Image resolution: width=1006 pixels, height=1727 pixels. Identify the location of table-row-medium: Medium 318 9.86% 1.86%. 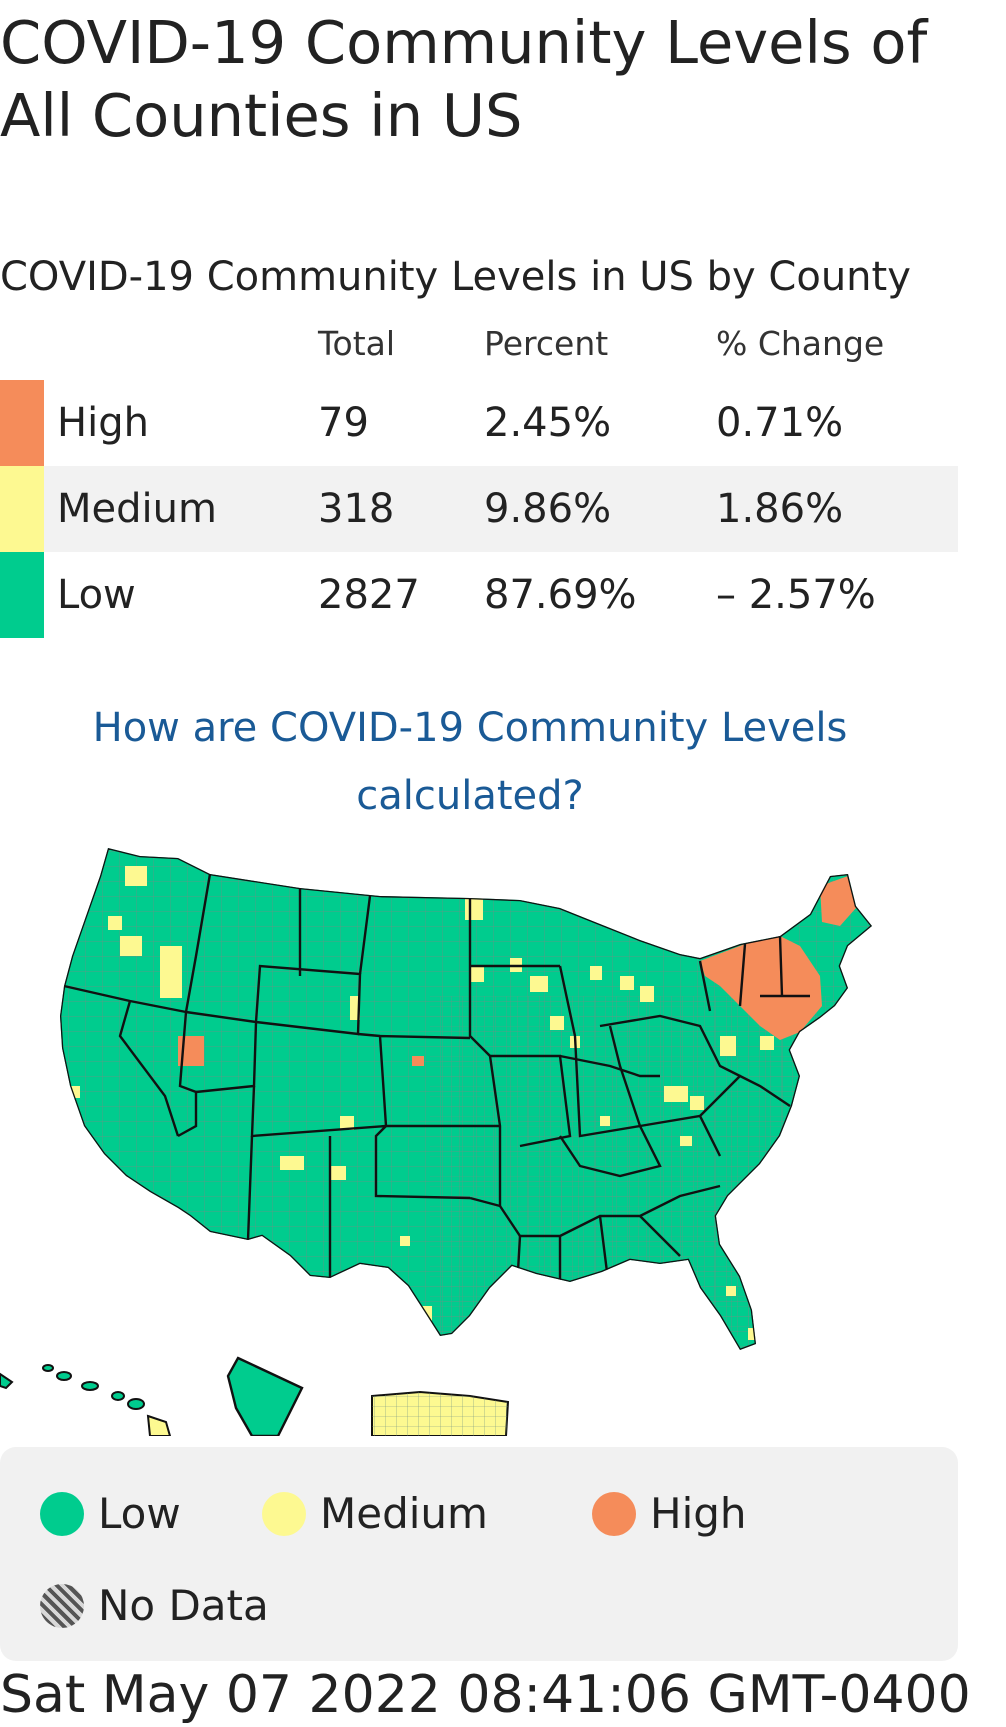
(479, 509).